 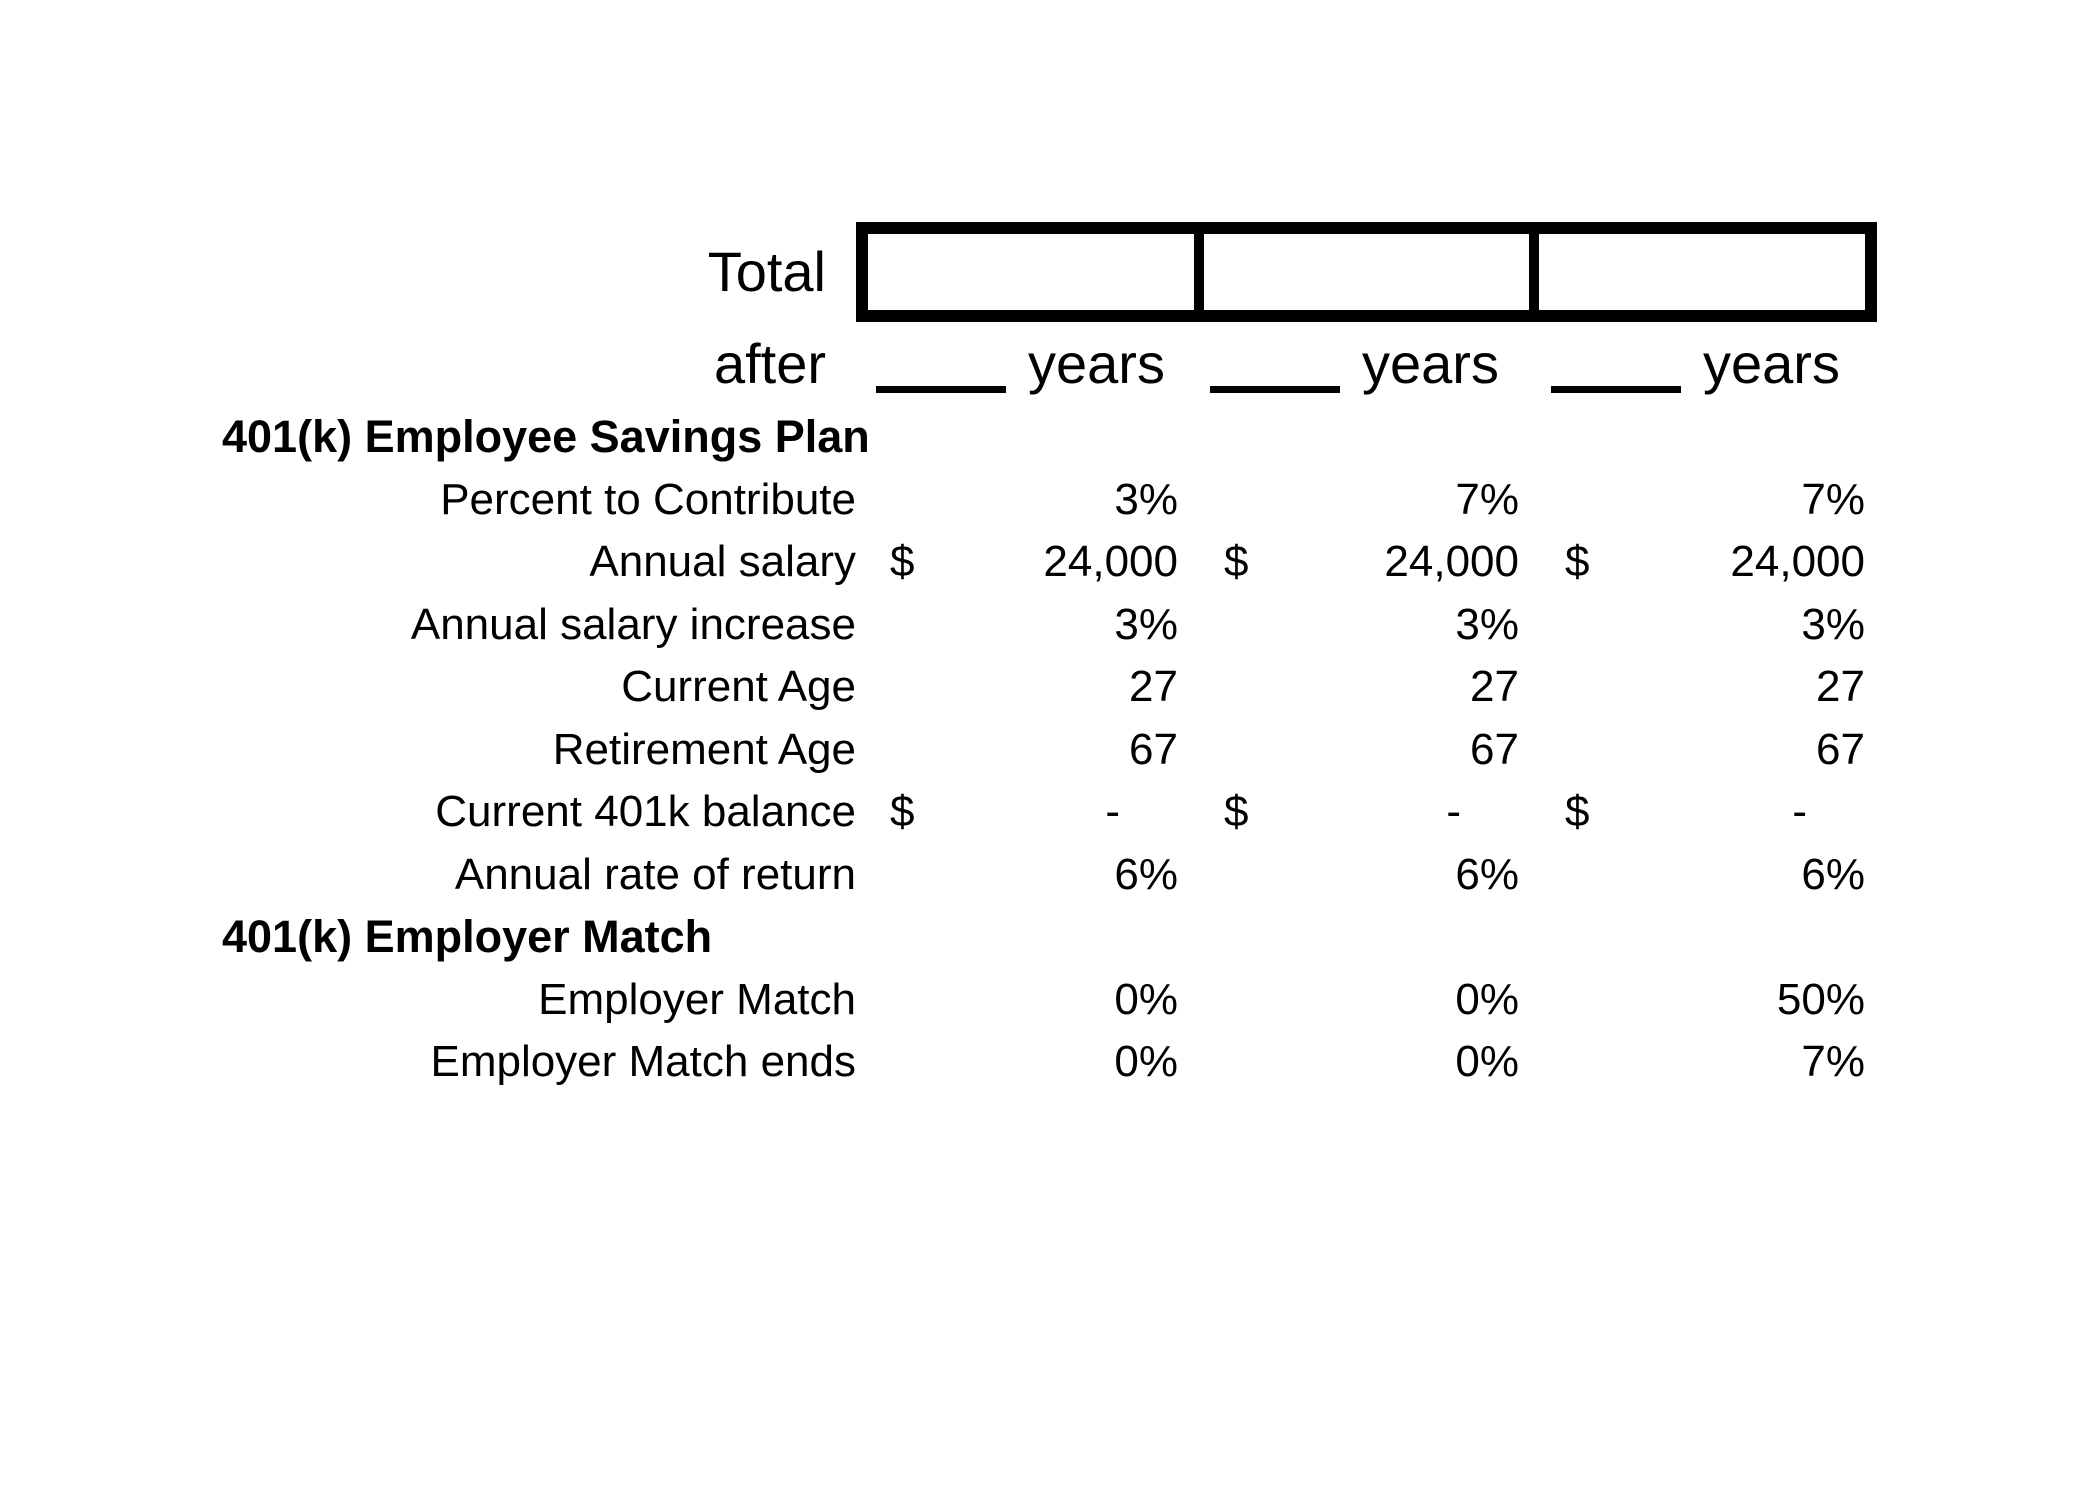 I want to click on total-label: Total, so click(x=766, y=271).